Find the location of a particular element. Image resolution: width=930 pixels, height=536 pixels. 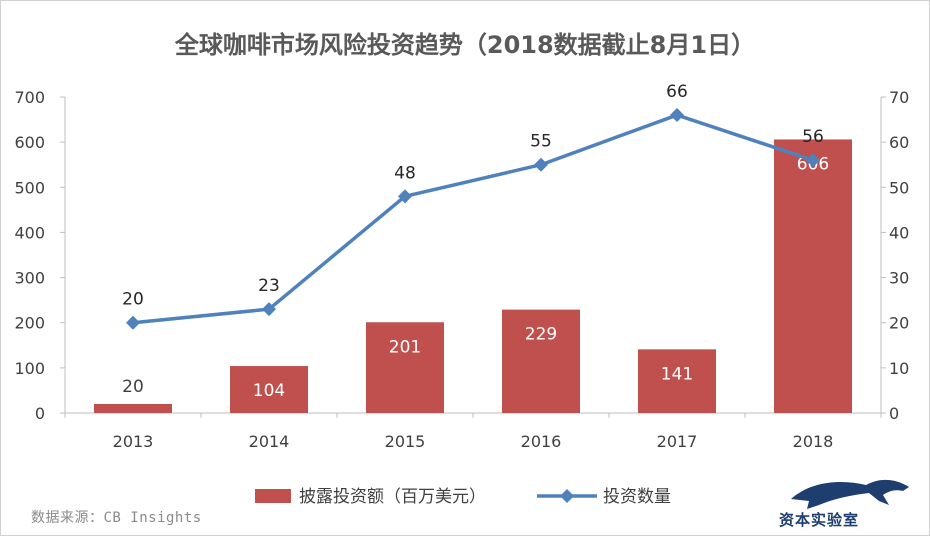

brand-logo: 资本实验室 is located at coordinates (846, 502).